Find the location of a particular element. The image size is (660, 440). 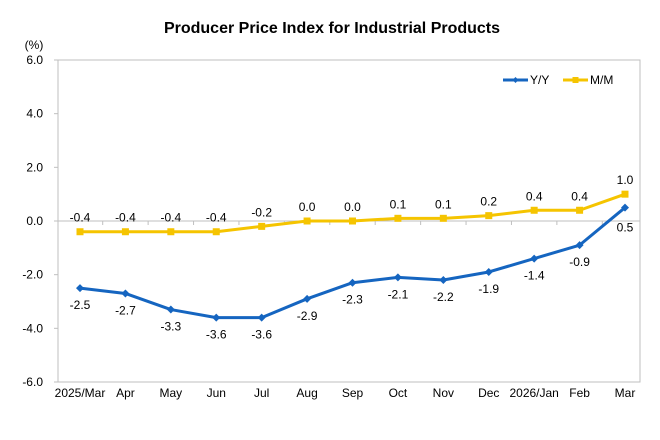

data-label: -2.2 is located at coordinates (443, 297).